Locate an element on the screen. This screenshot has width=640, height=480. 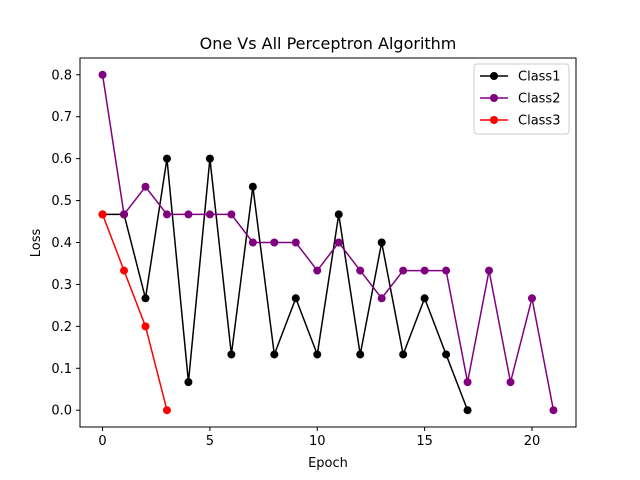
legend-class1-marker is located at coordinates (494, 76).